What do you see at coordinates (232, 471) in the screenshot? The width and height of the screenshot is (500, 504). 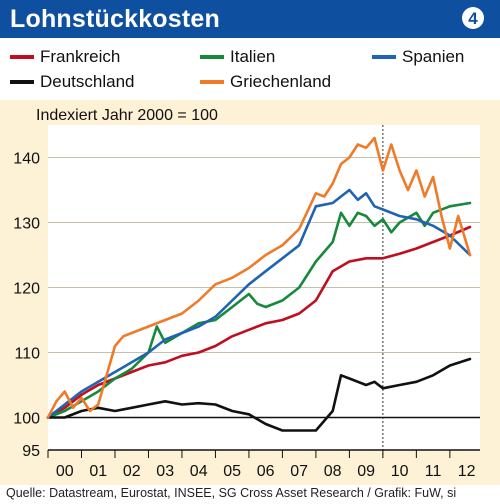 I see `x-tick-label-05: 05` at bounding box center [232, 471].